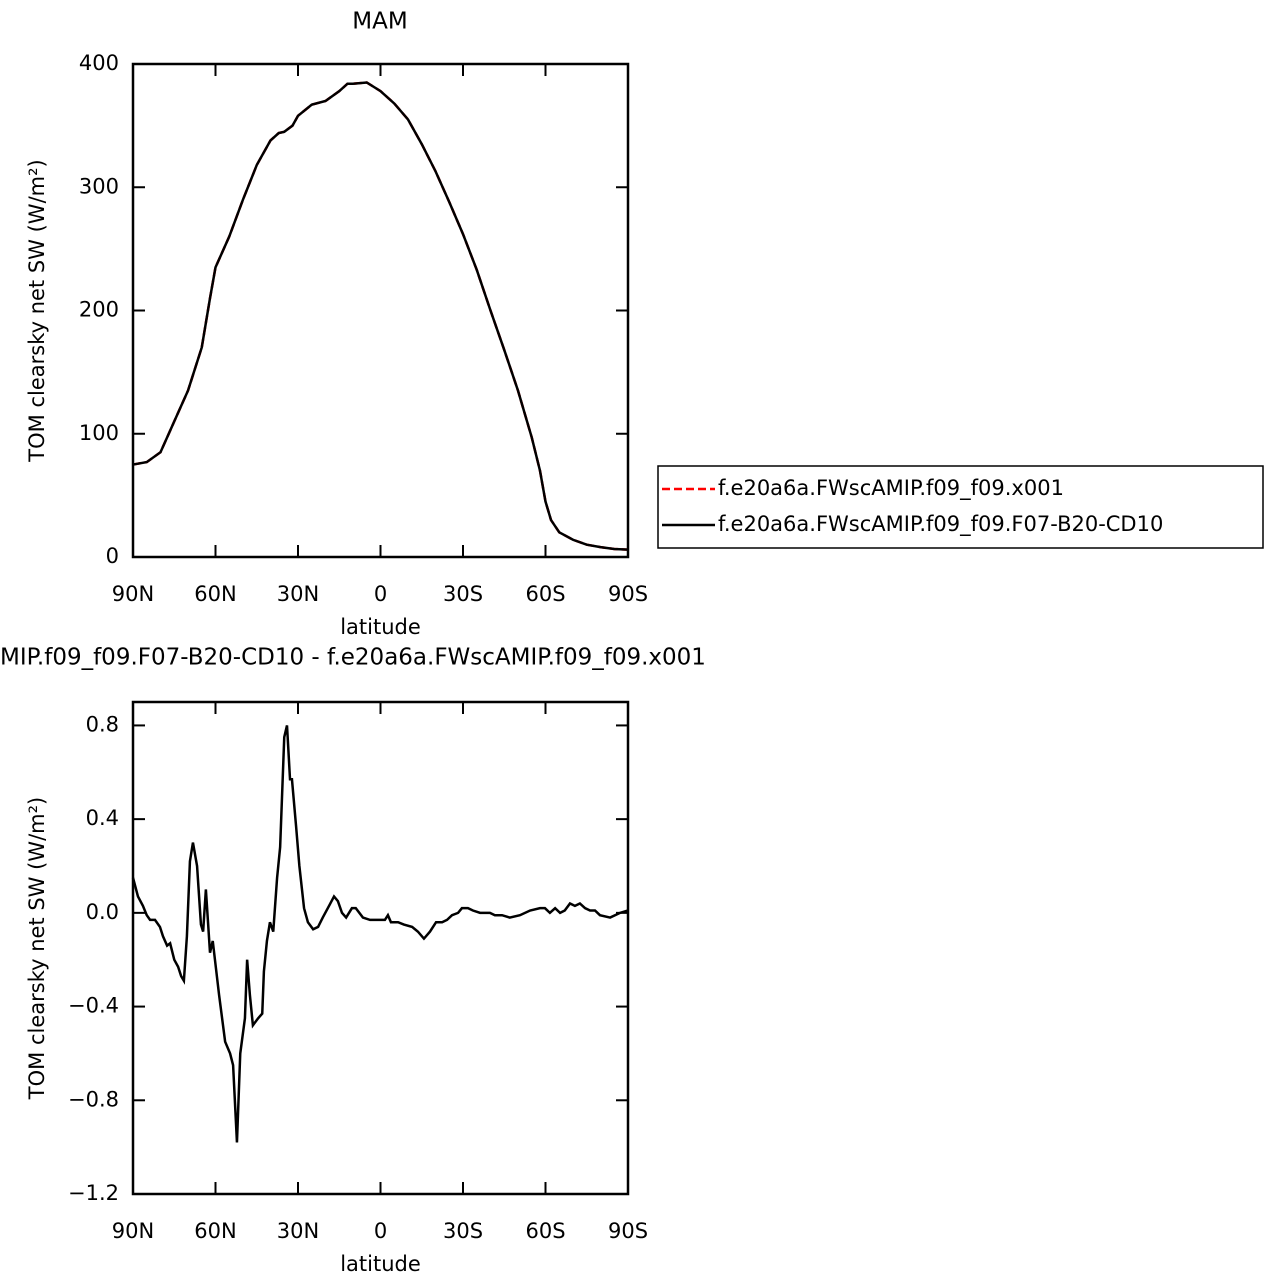 This screenshot has width=1288, height=1285. Describe the element at coordinates (93, 1006) in the screenshot. I see `y-tick-label: −0.4` at that location.